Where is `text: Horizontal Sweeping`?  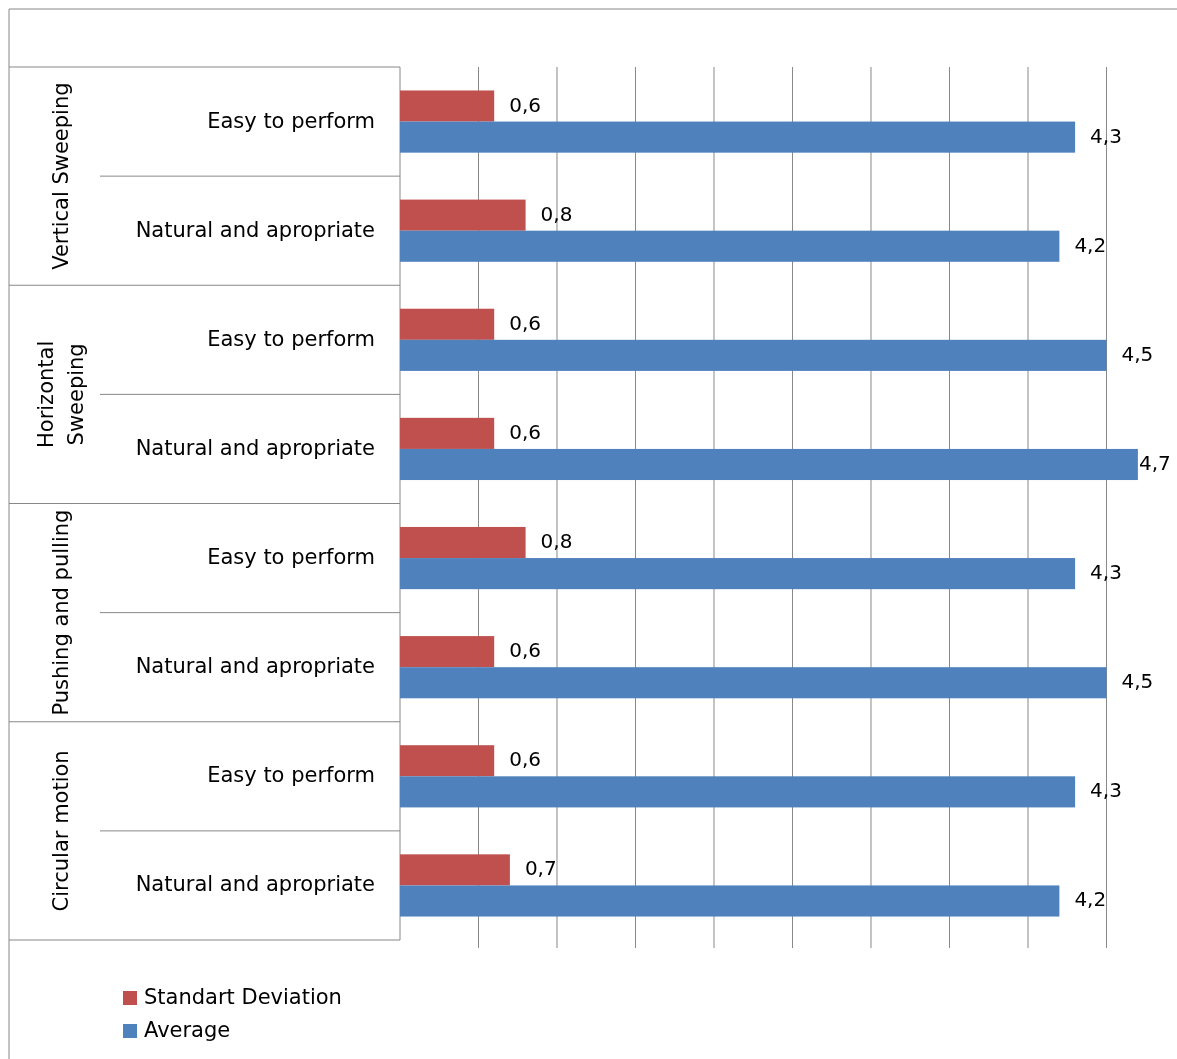
text: Horizontal Sweeping is located at coordinates (61, 394).